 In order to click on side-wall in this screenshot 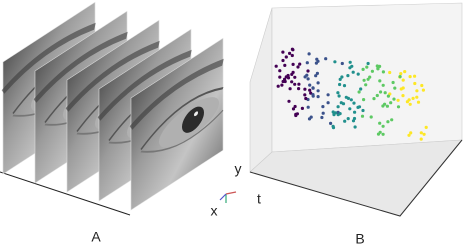, I will do `click(261, 90)`.